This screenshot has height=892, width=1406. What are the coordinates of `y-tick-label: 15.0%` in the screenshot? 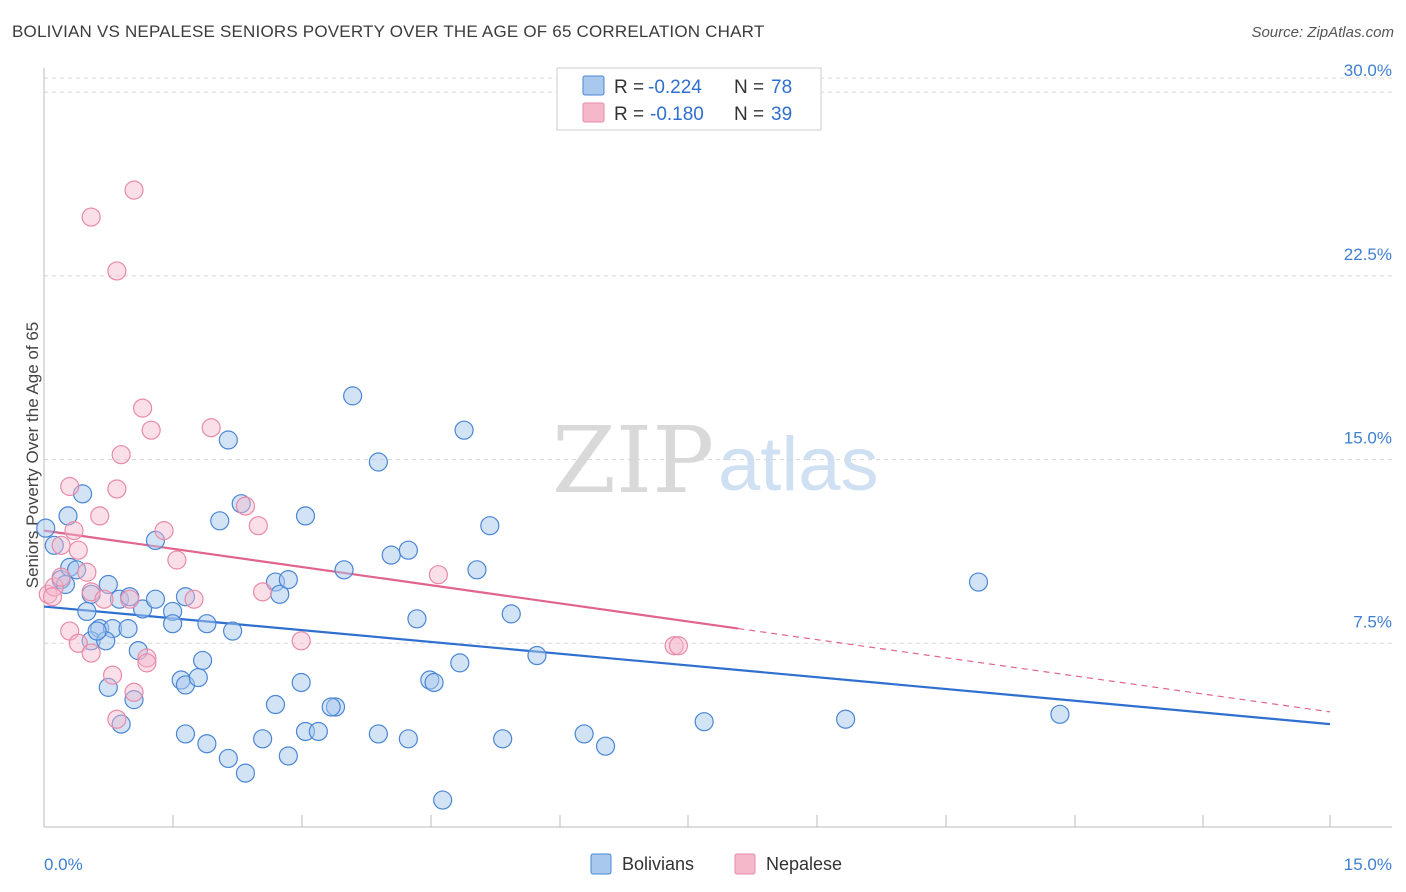 It's located at (1368, 438).